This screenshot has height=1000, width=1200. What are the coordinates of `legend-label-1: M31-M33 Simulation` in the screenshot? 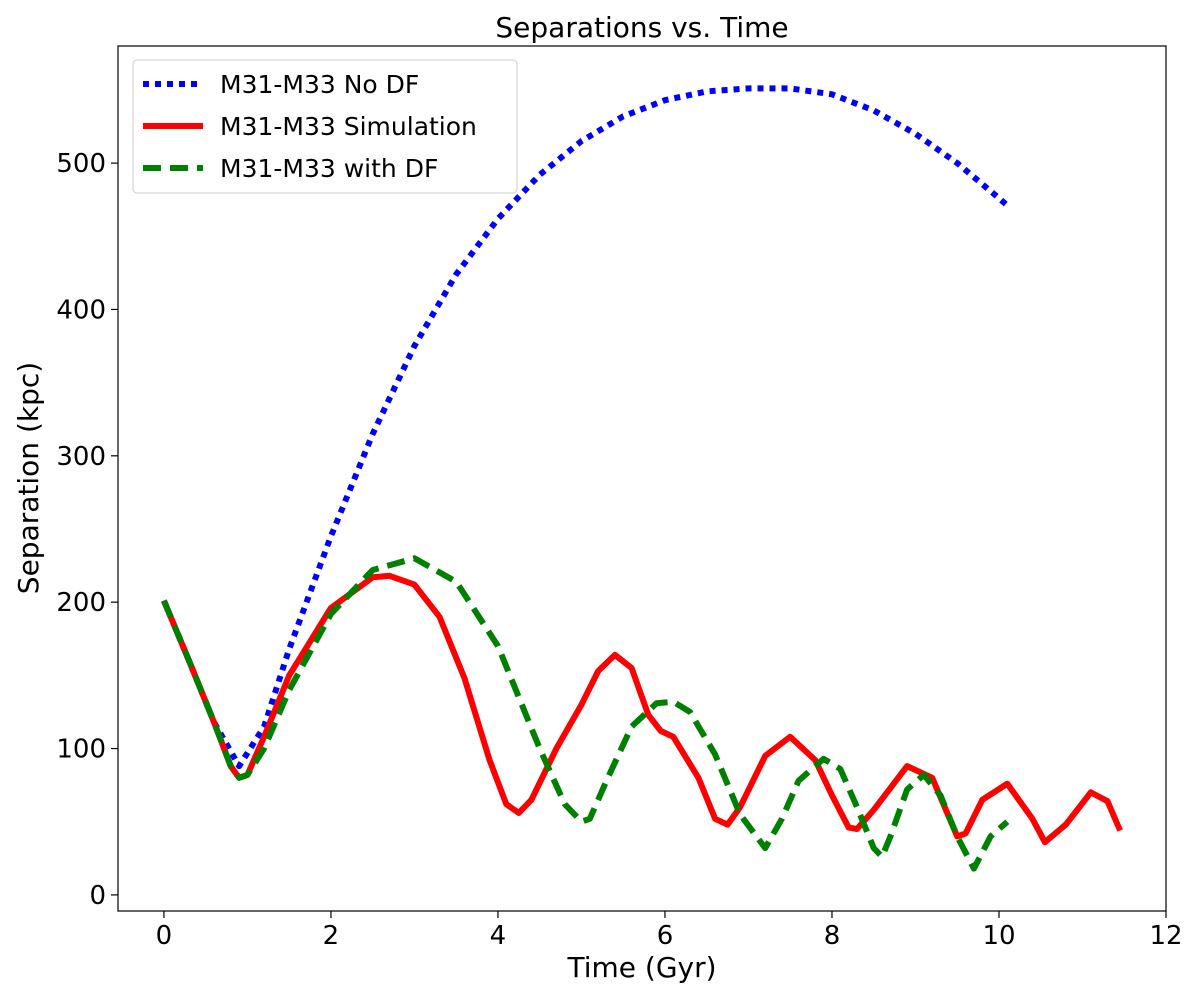 It's located at (348, 126).